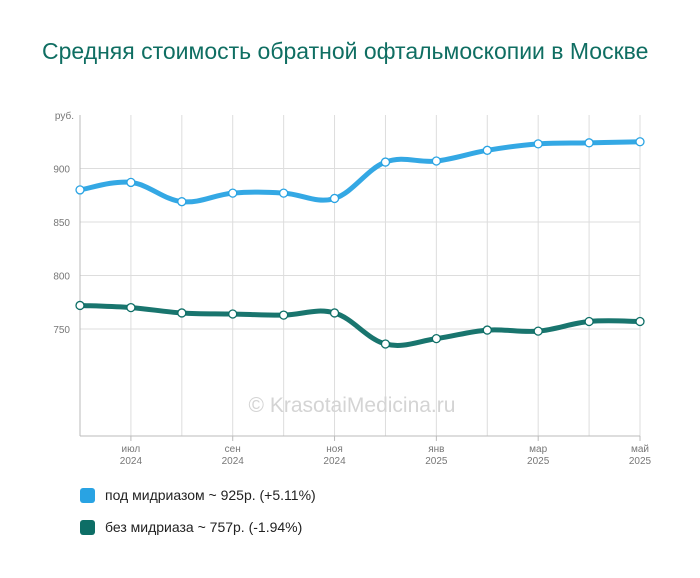 The height and width of the screenshot is (578, 700). I want to click on y-tick-label: 850, so click(61, 223).